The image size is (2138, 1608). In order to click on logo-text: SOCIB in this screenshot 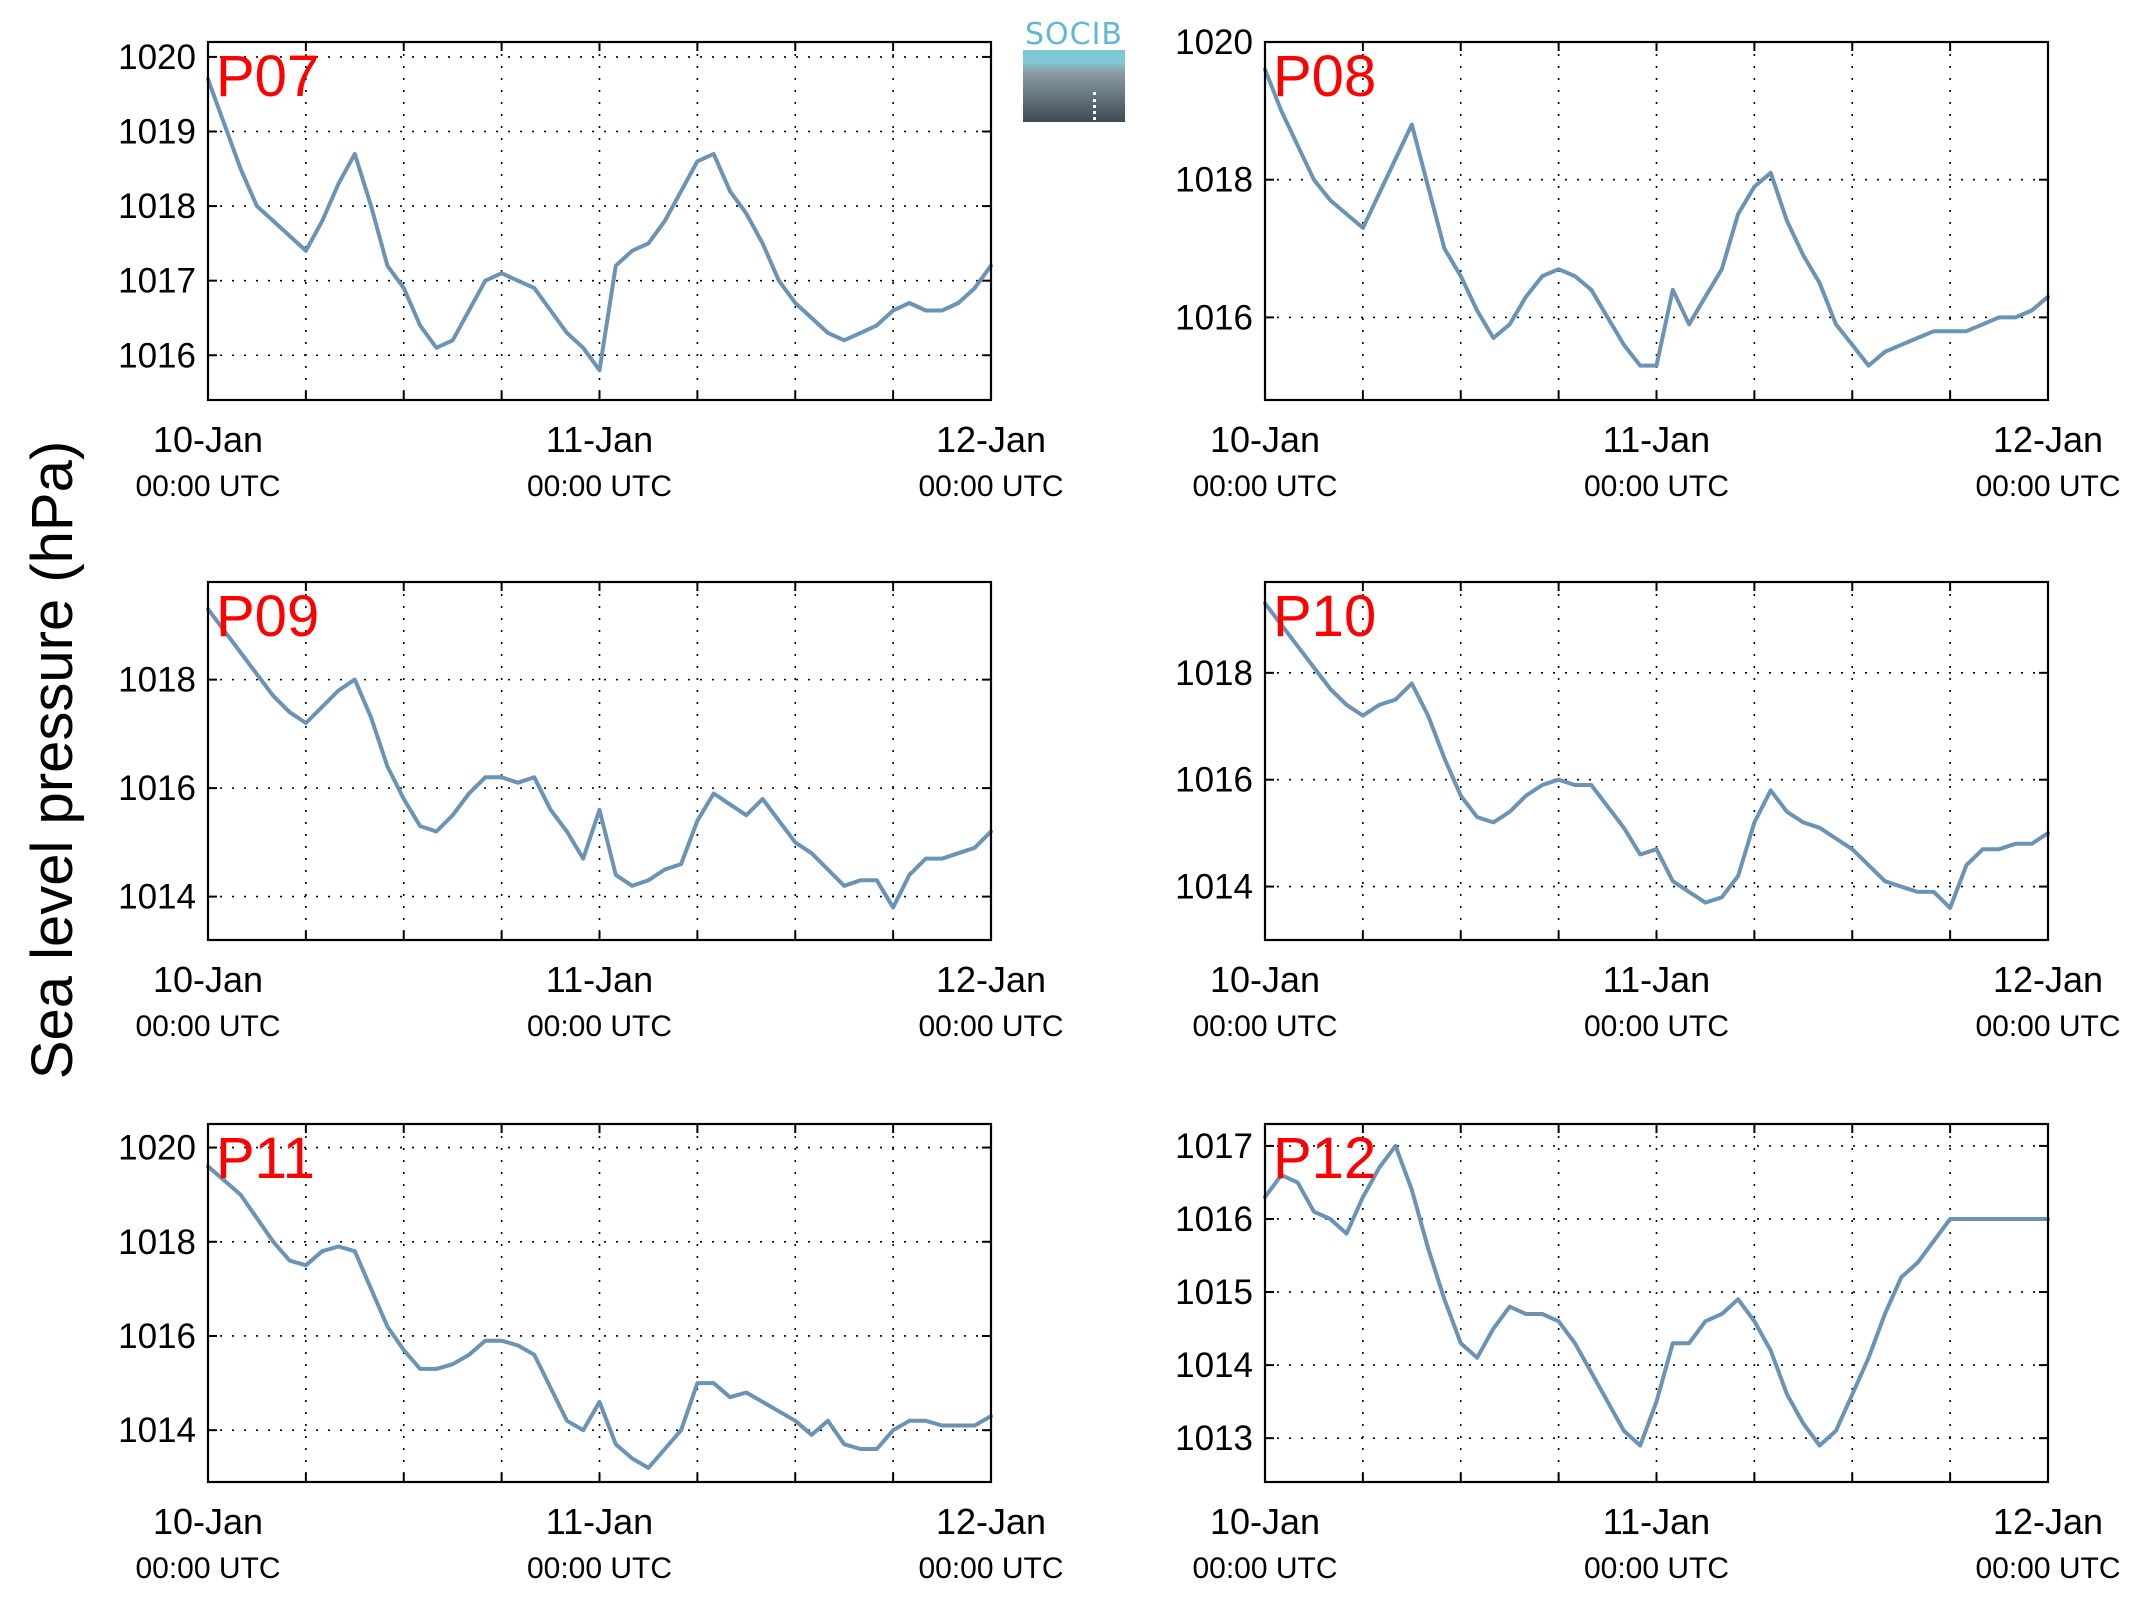, I will do `click(1074, 34)`.